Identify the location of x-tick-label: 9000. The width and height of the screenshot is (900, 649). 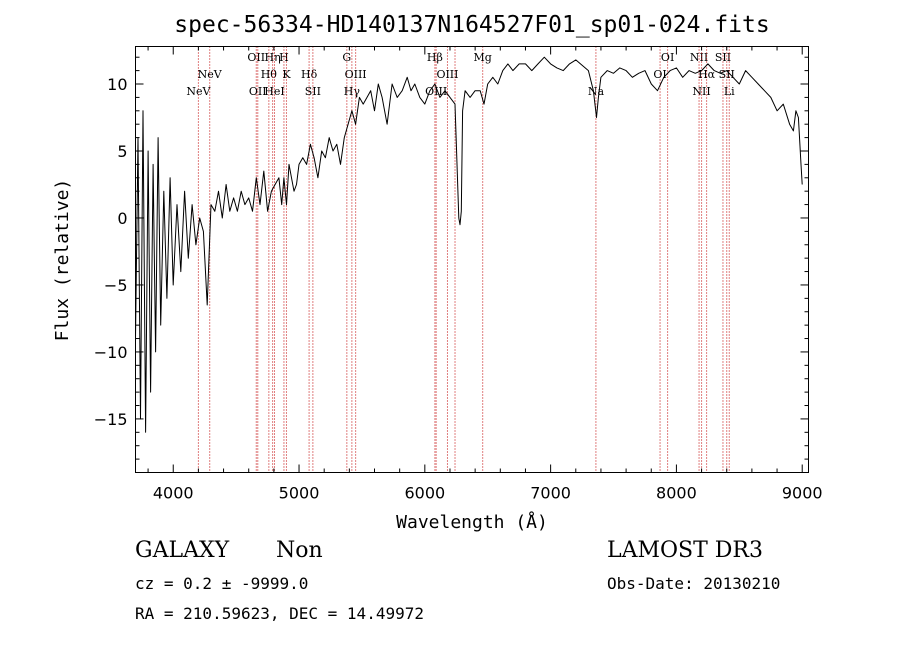
(802, 493).